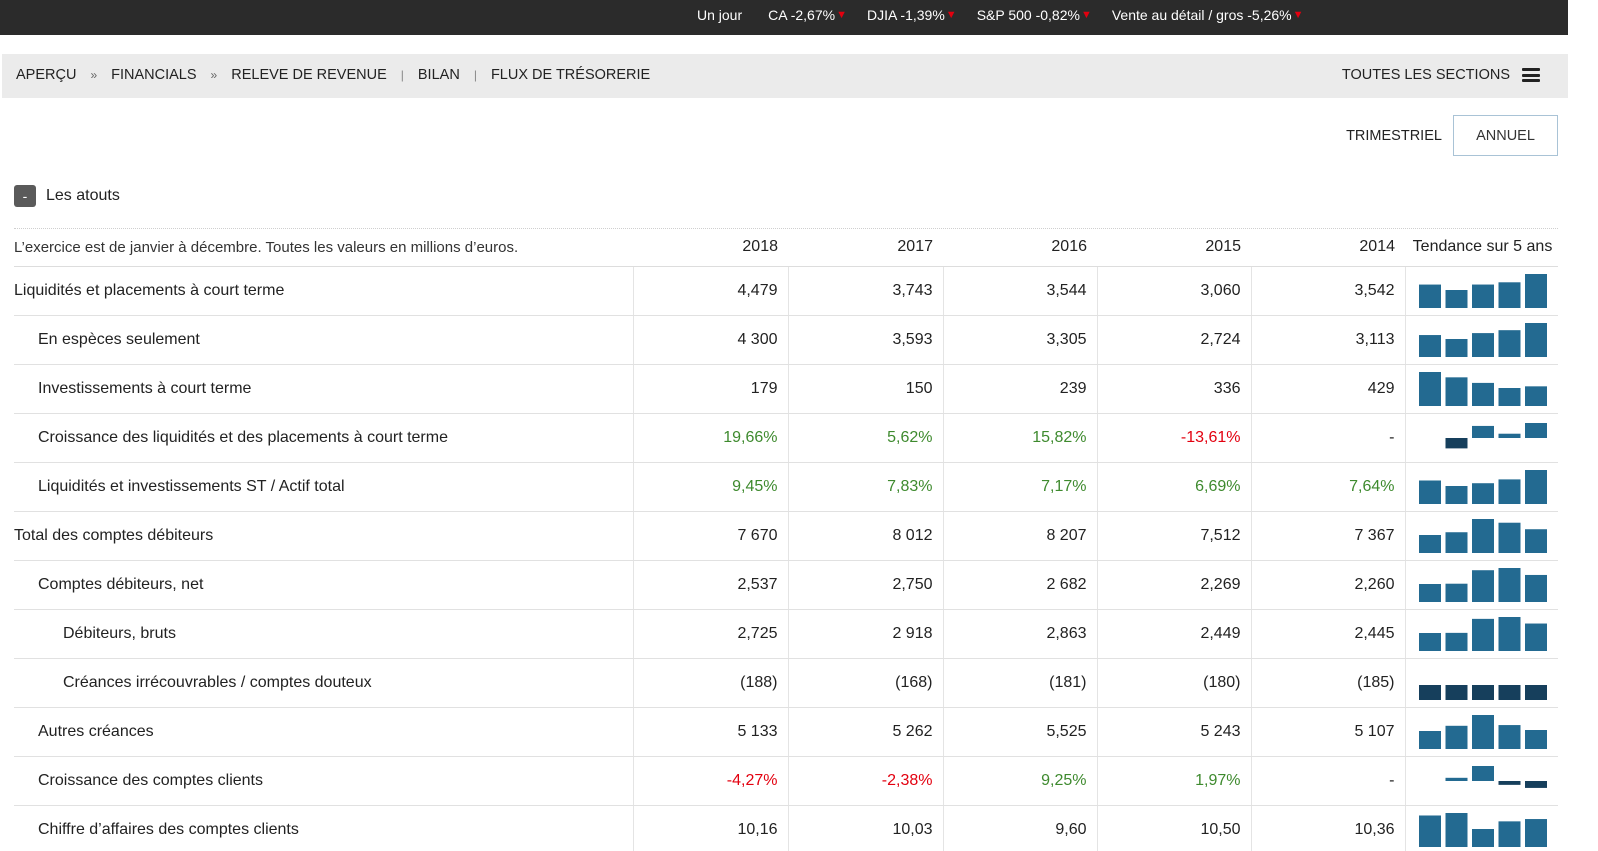 Image resolution: width=1598 pixels, height=851 pixels. What do you see at coordinates (154, 75) in the screenshot?
I see `nav-financials: FINANCIALS` at bounding box center [154, 75].